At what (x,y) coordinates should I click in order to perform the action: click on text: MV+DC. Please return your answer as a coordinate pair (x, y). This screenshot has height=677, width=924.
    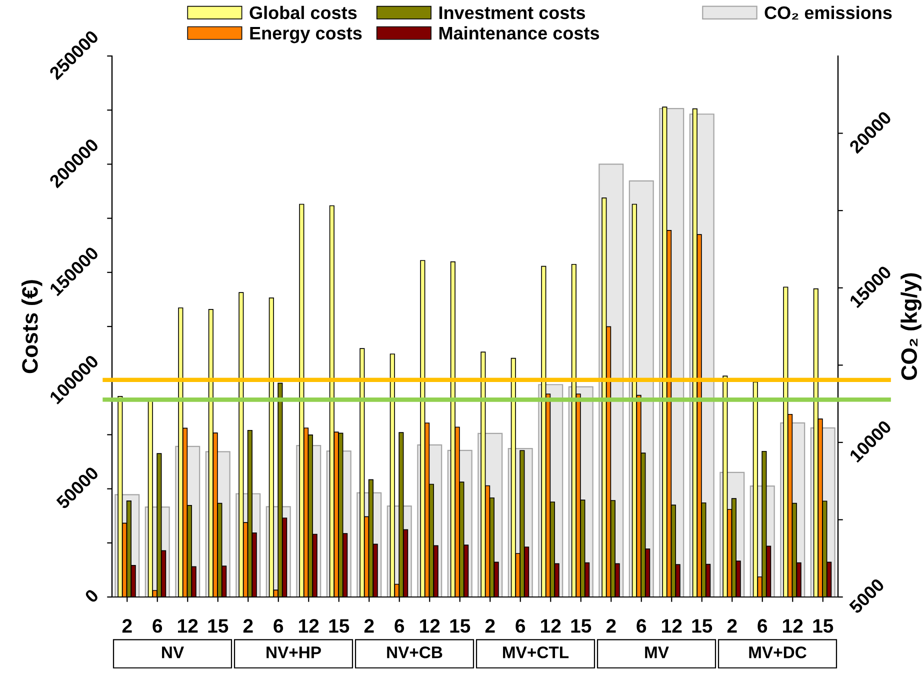
    Looking at the image, I should click on (777, 652).